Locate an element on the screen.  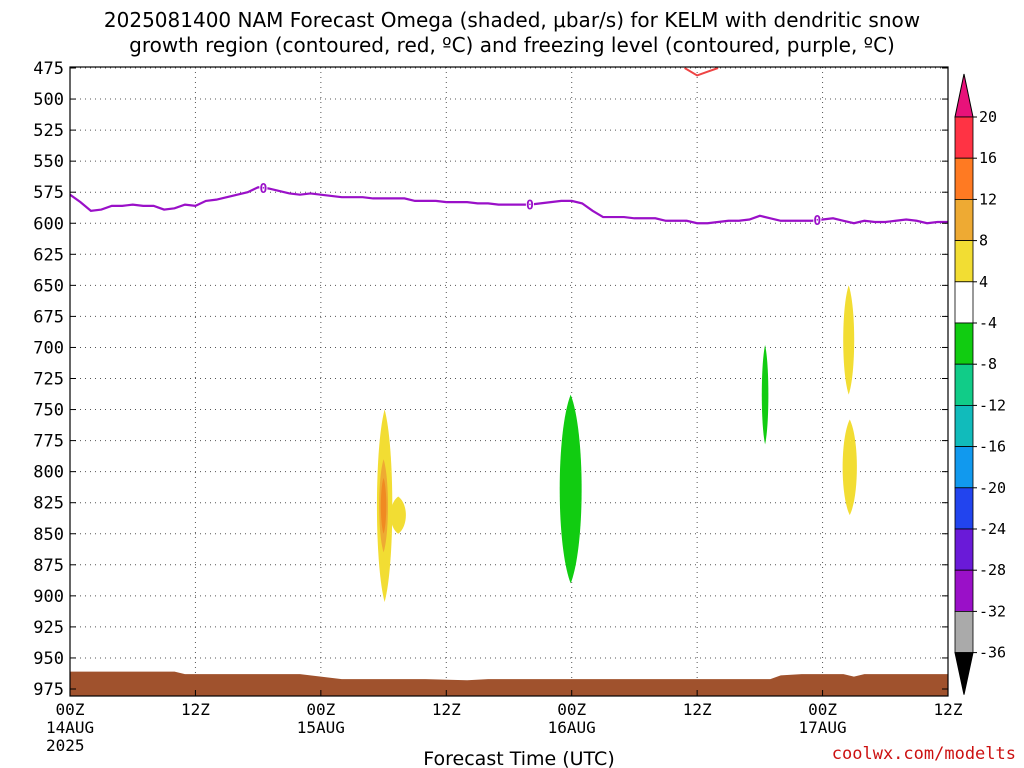
y-tick-label-775: 775 is located at coordinates (48, 442).